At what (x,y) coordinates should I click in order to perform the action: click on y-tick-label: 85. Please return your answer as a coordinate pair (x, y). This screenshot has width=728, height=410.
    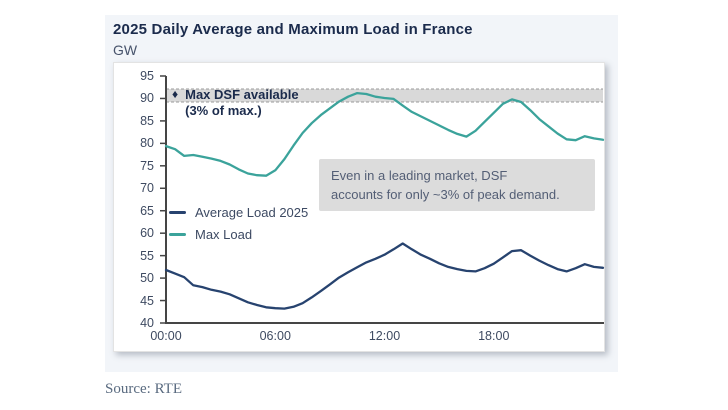
    Looking at the image, I should click on (147, 120).